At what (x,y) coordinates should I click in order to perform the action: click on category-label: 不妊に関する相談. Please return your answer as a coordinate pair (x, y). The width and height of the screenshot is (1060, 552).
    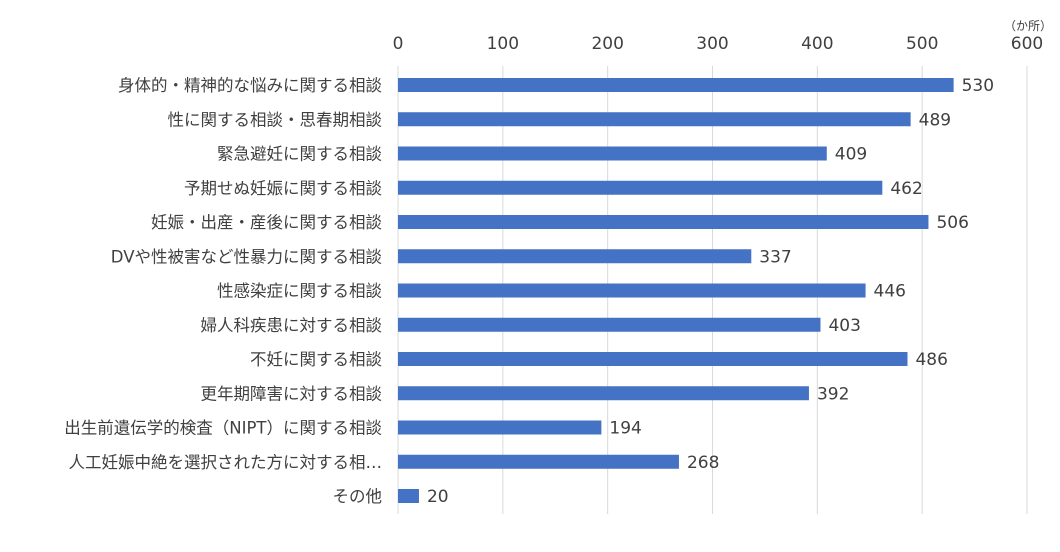
    Looking at the image, I should click on (316, 359).